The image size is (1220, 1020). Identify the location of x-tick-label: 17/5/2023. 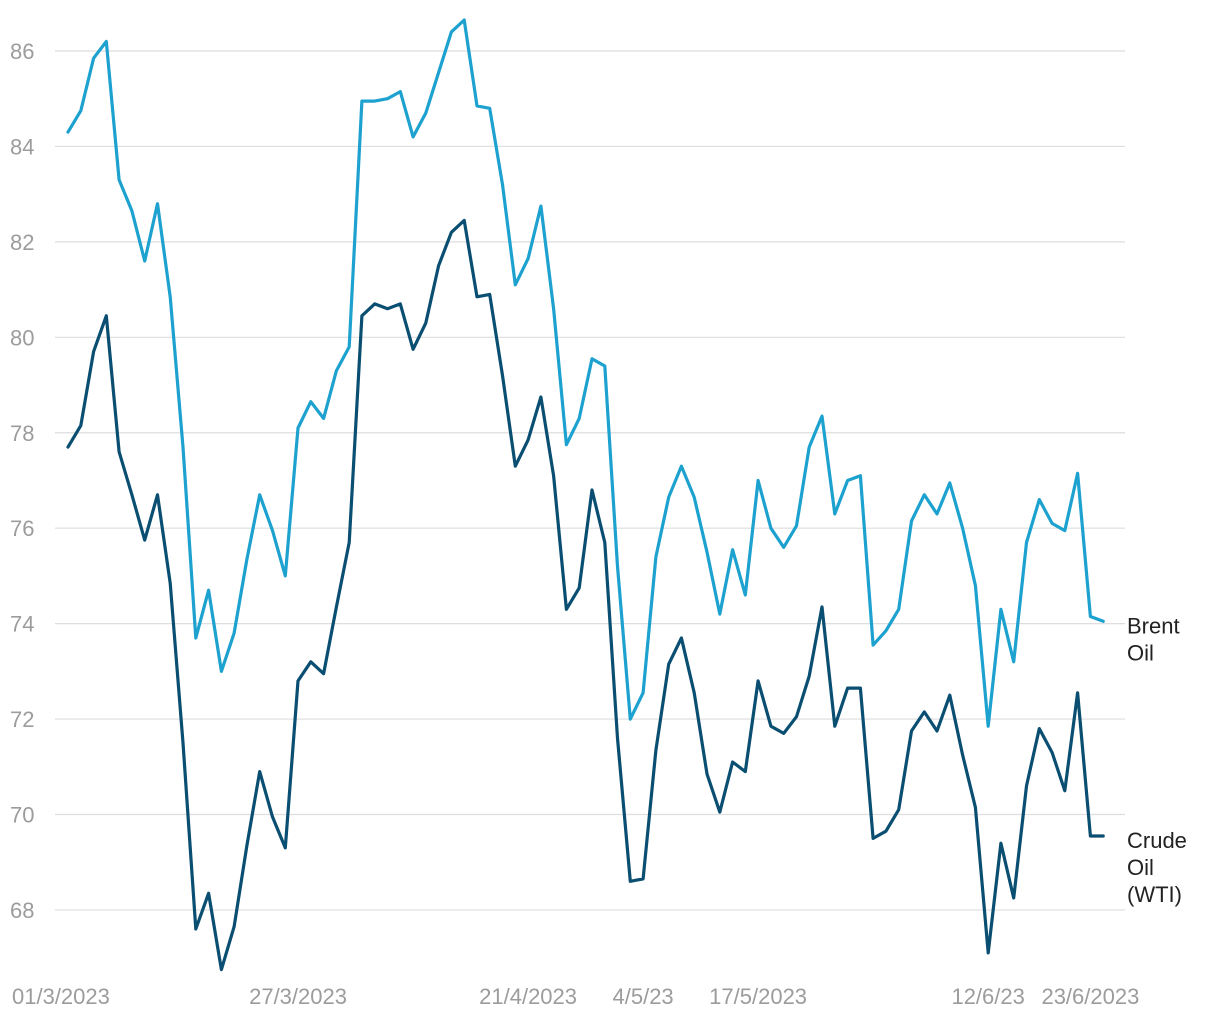
(758, 996).